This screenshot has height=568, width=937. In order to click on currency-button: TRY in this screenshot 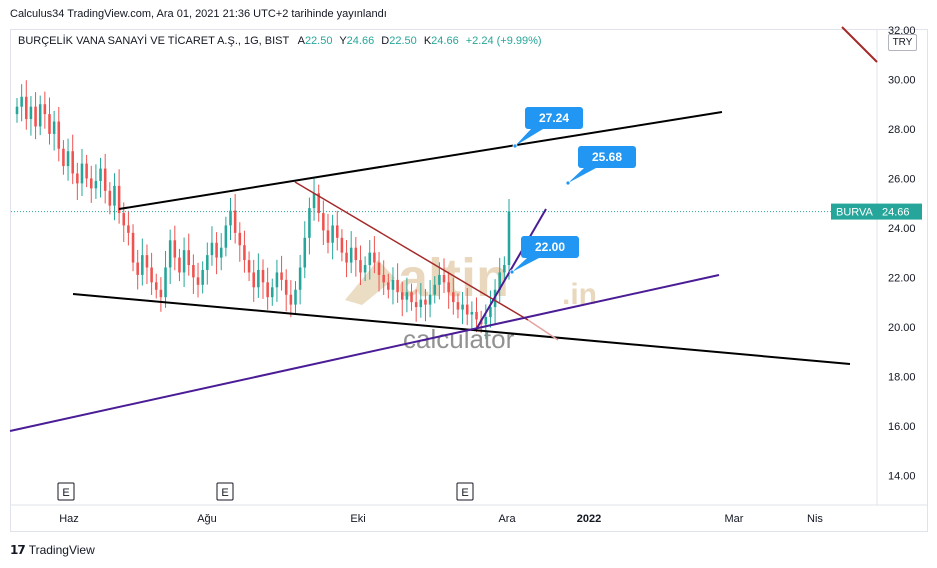, I will do `click(902, 42)`.